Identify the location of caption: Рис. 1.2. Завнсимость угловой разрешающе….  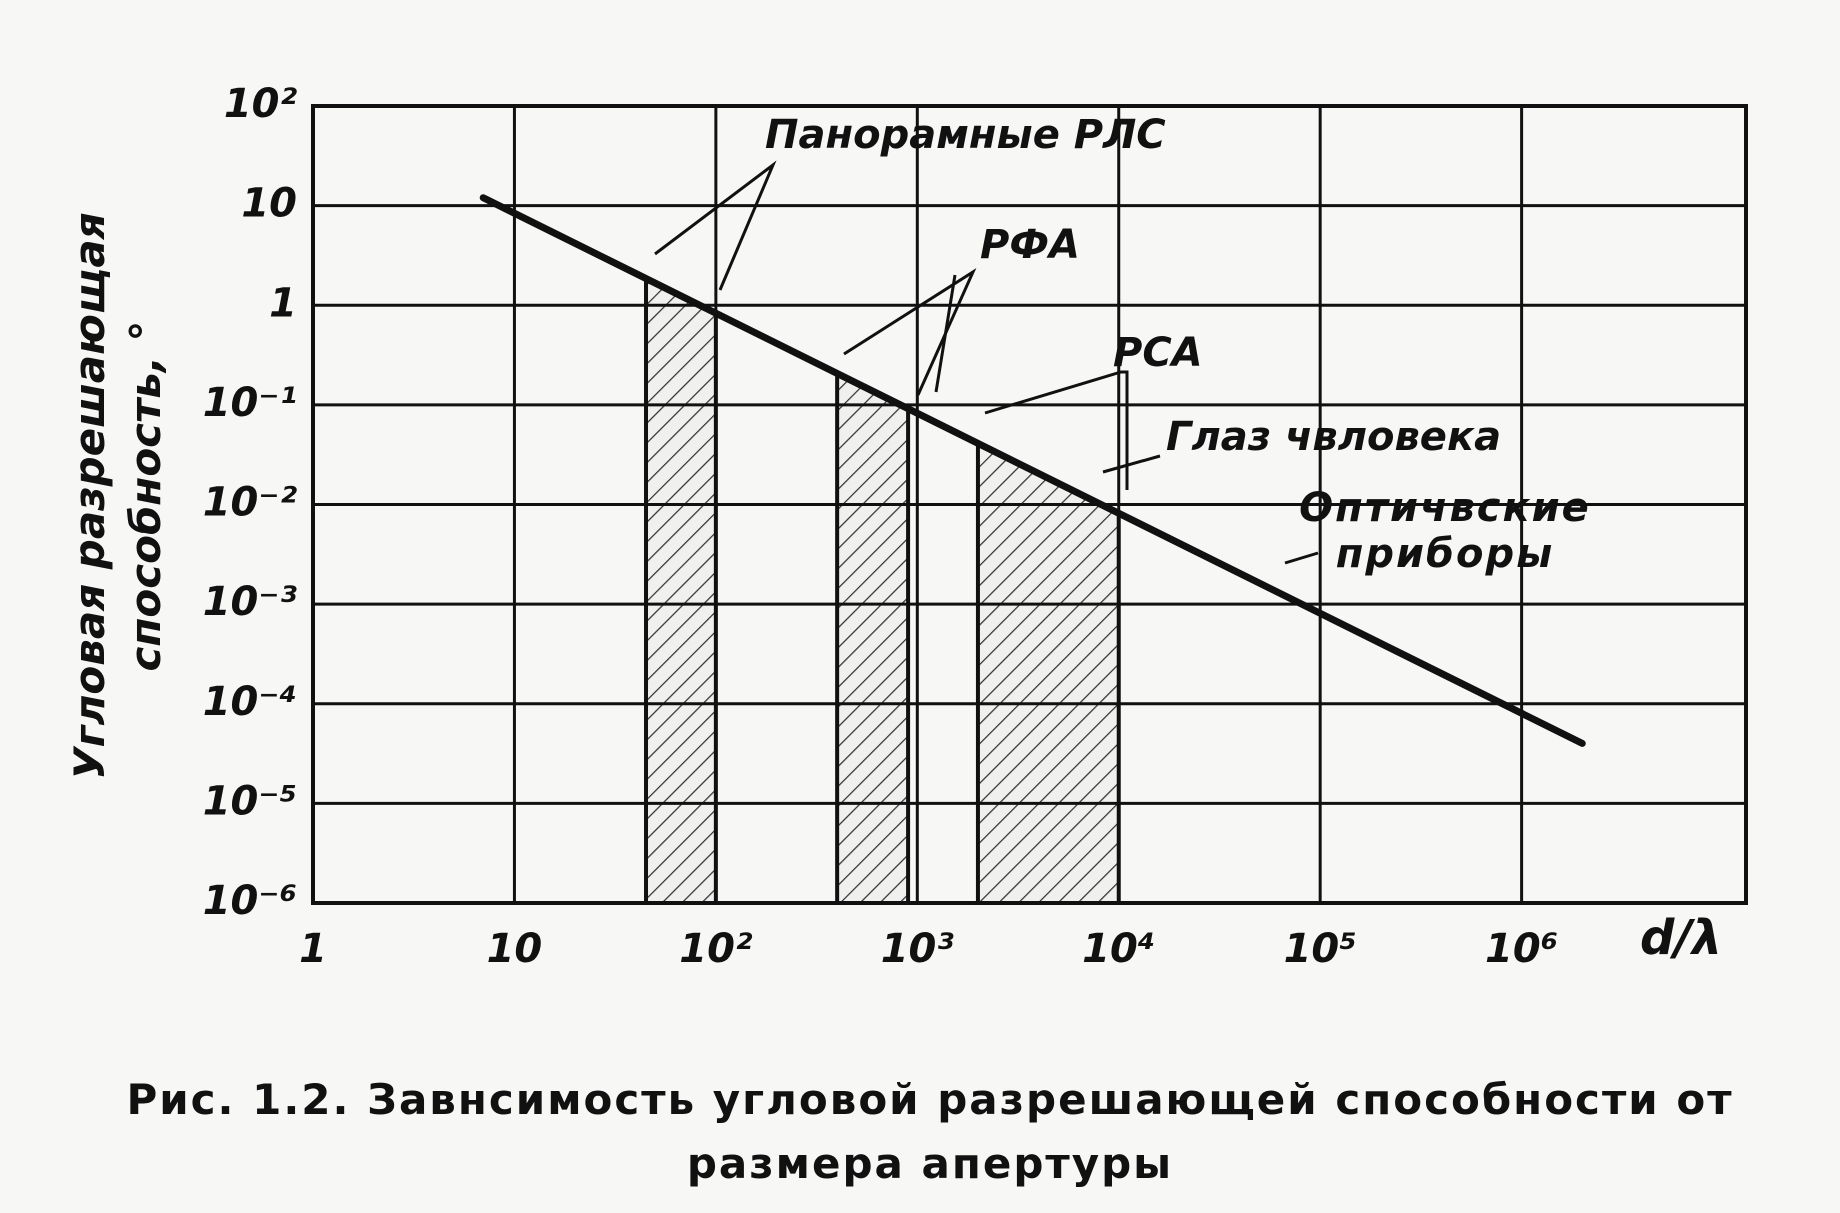
(930, 1131).